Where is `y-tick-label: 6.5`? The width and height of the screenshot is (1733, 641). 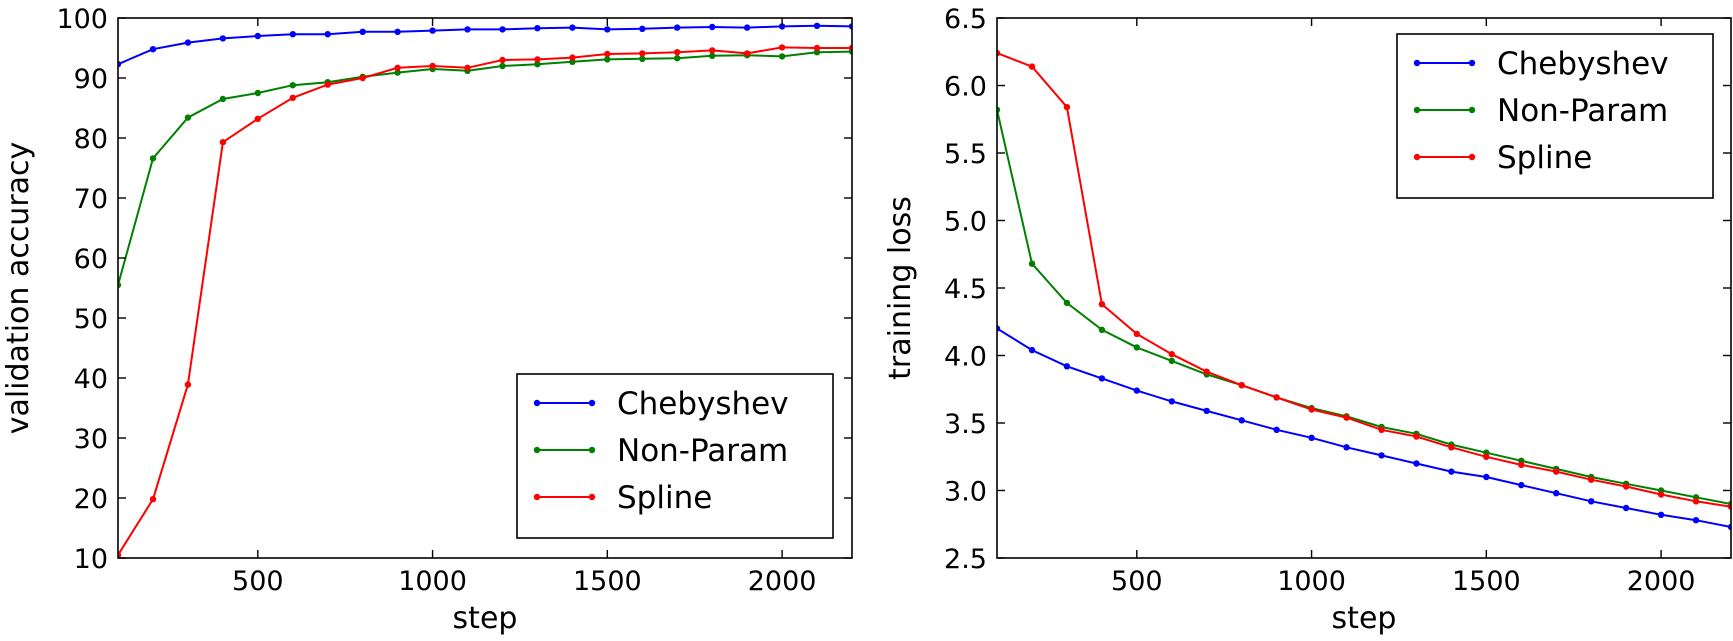 y-tick-label: 6.5 is located at coordinates (965, 19).